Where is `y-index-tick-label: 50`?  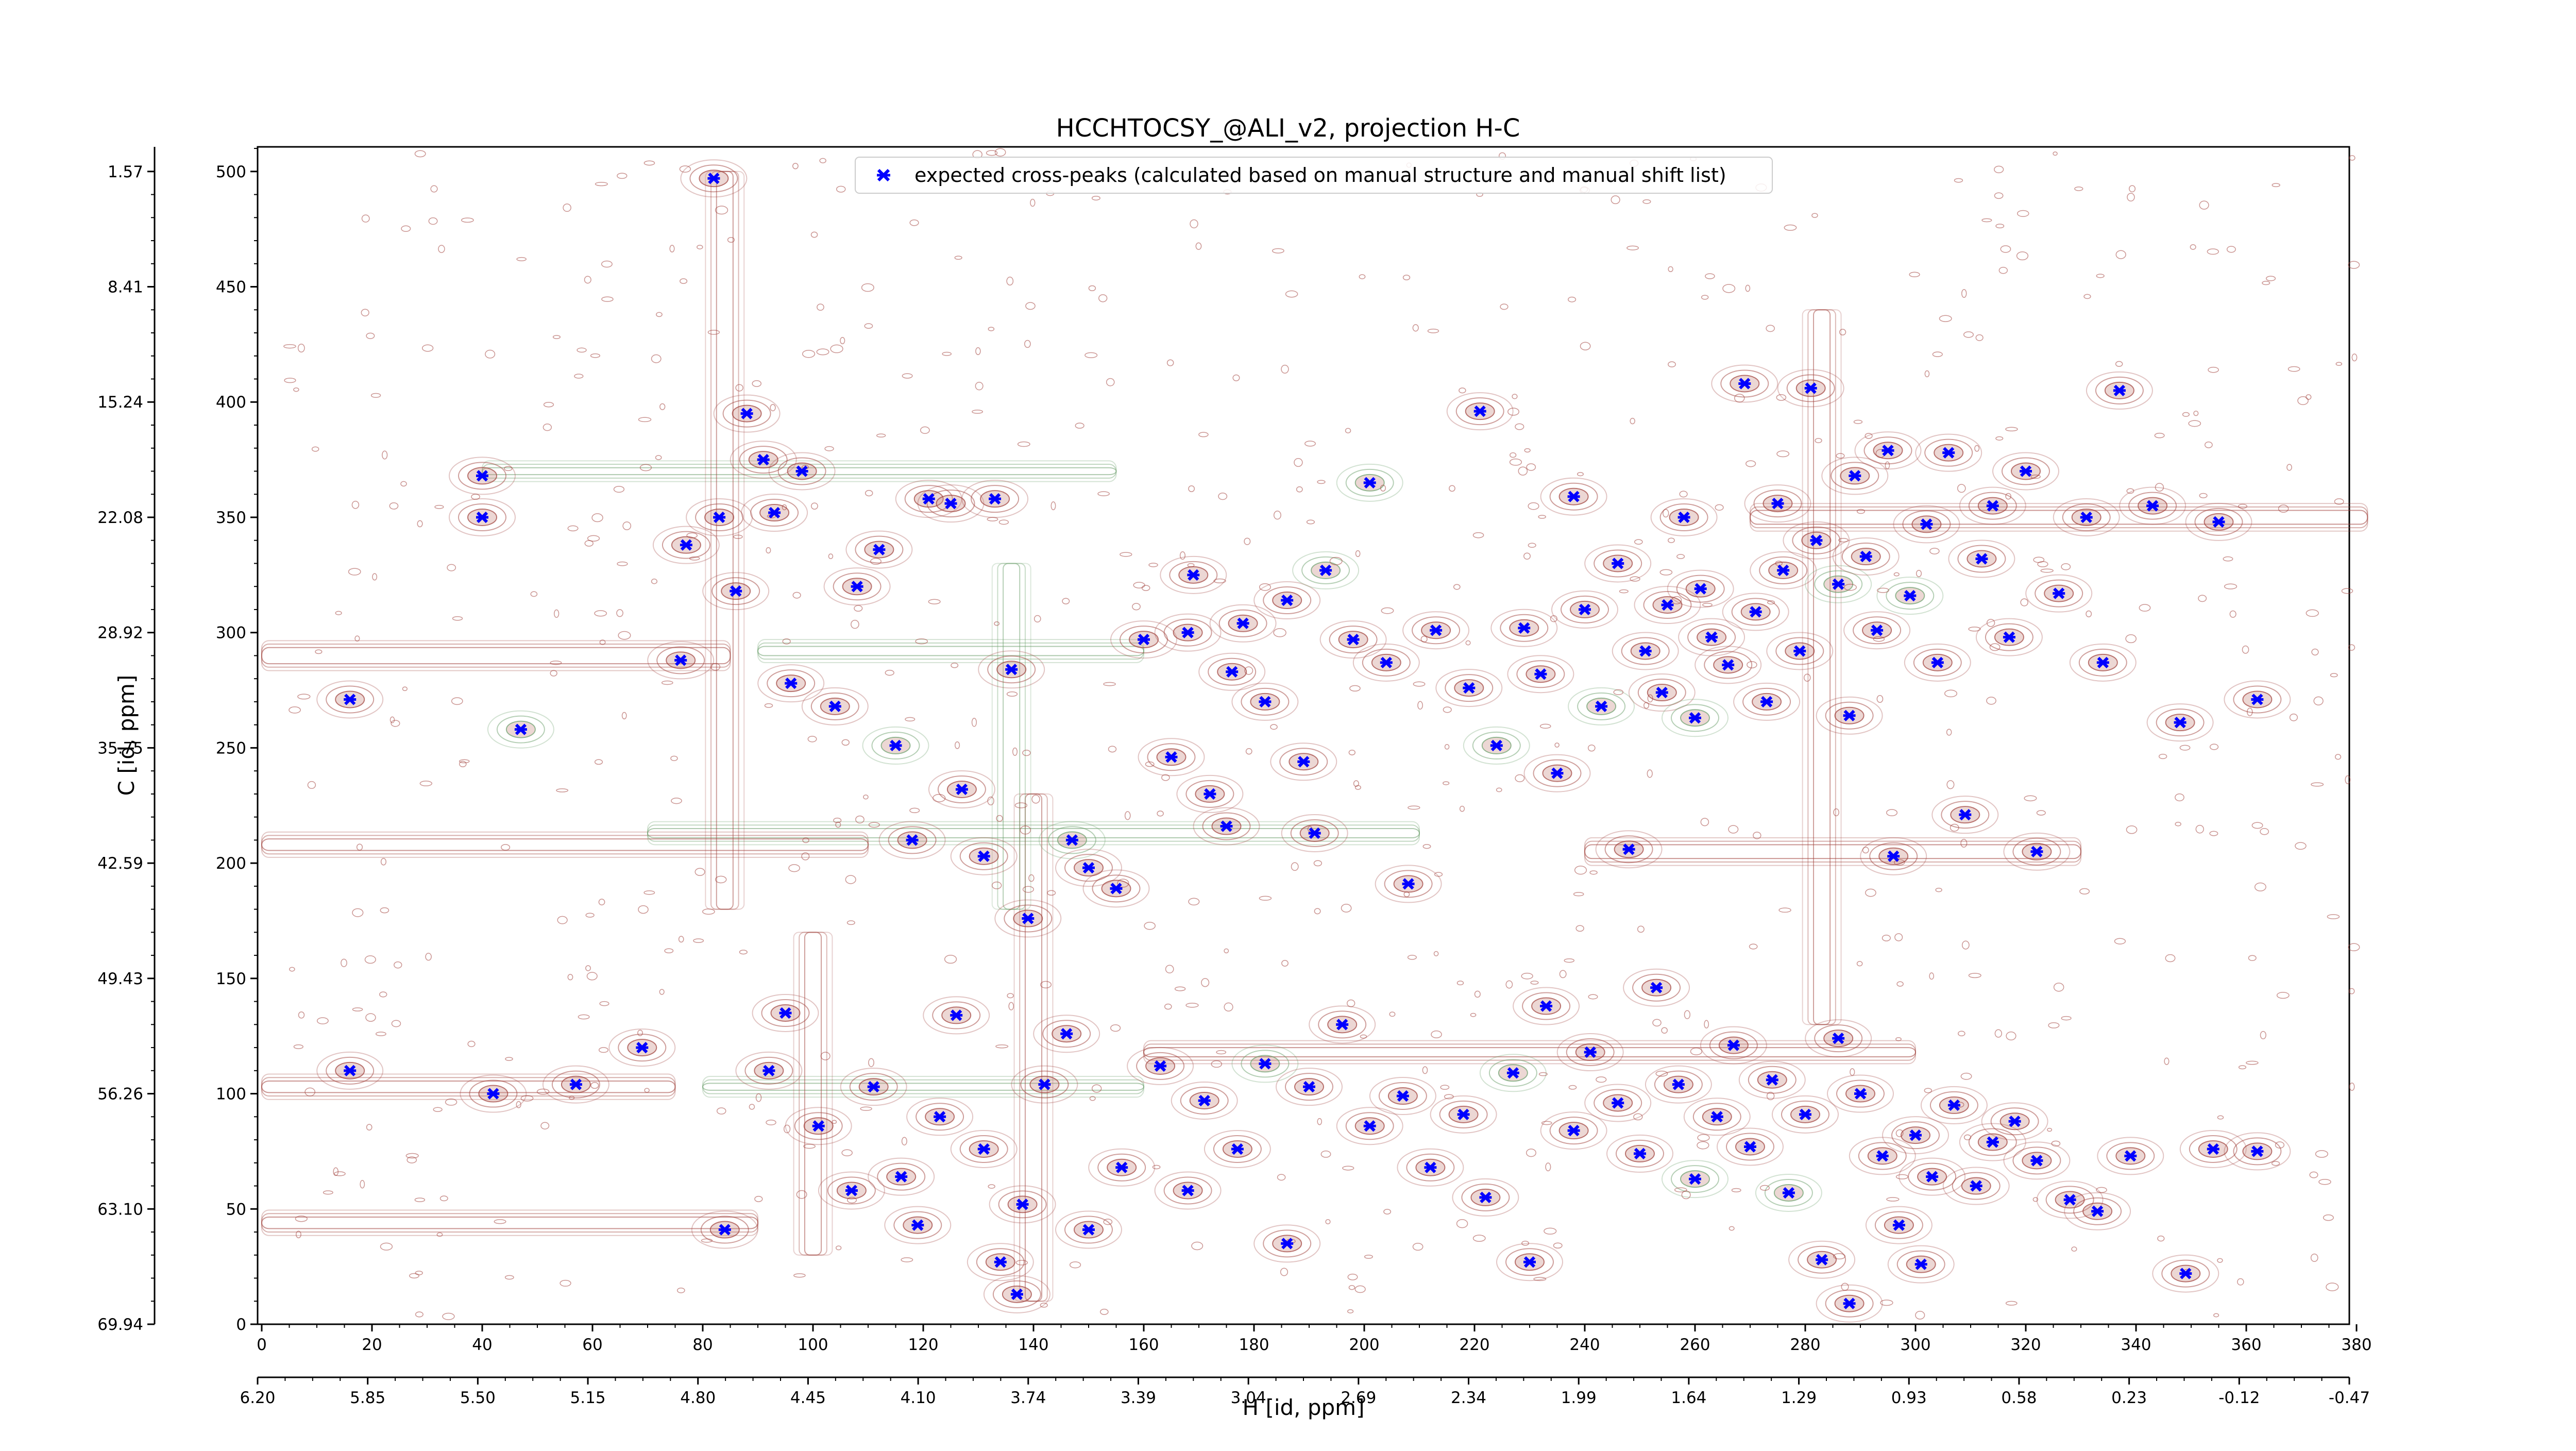
y-index-tick-label: 50 is located at coordinates (236, 1209).